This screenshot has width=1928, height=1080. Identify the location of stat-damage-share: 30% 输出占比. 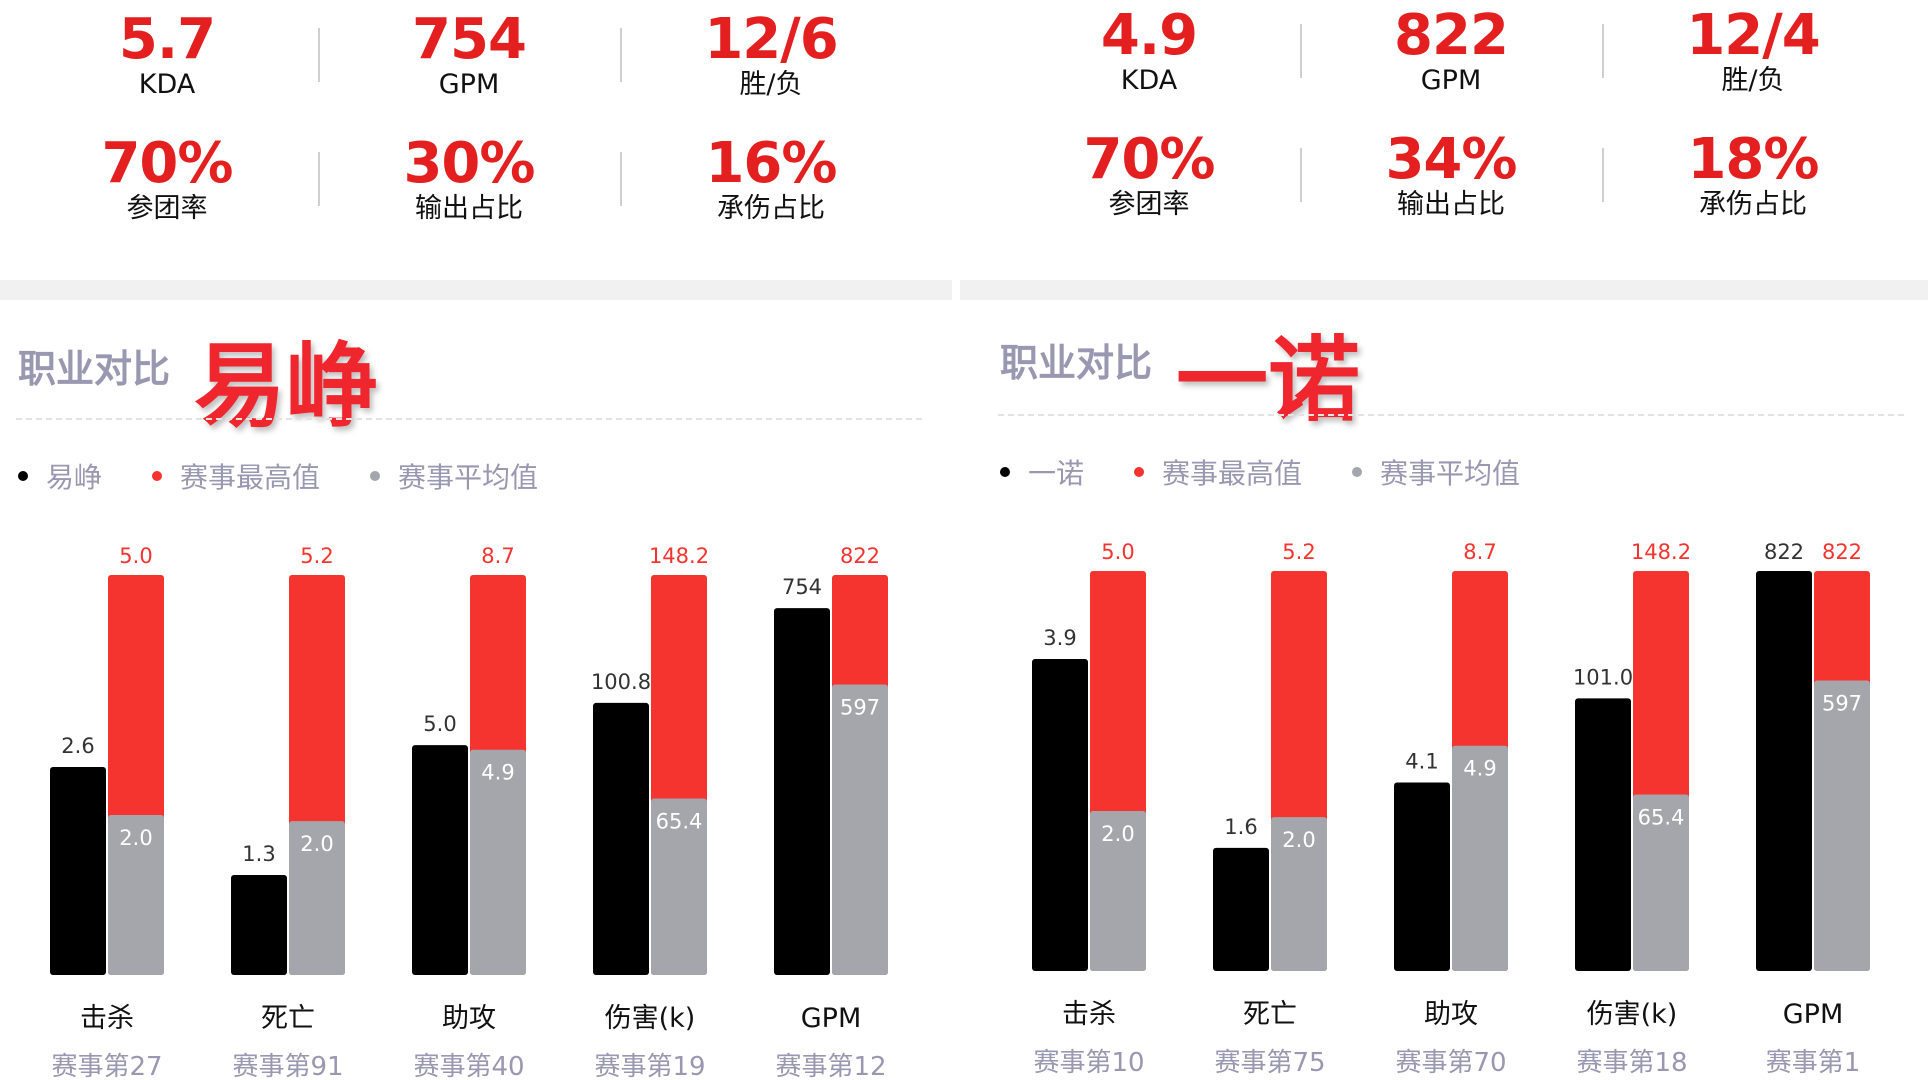
(469, 179).